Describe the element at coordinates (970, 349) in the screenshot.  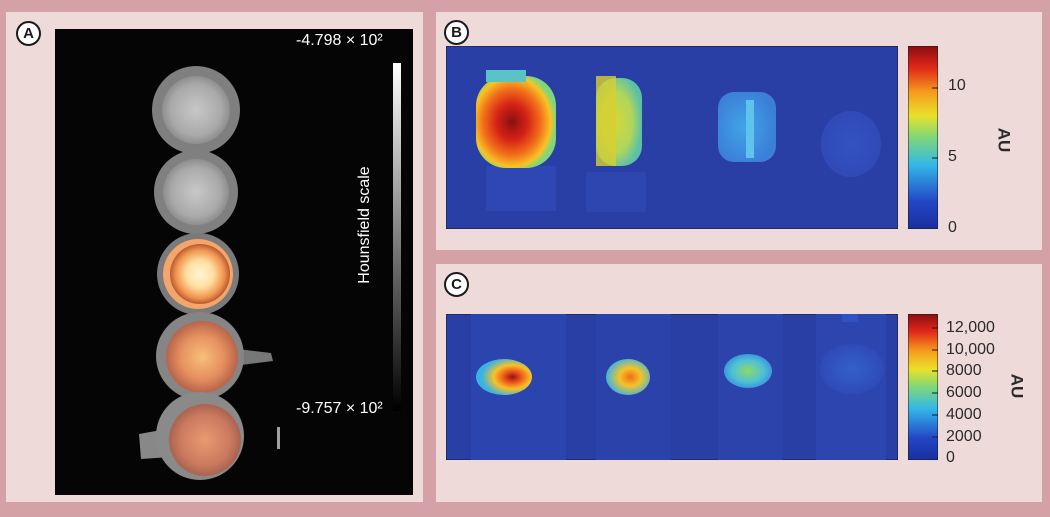
I see `colorbar-c-tick-10000: 10,000` at that location.